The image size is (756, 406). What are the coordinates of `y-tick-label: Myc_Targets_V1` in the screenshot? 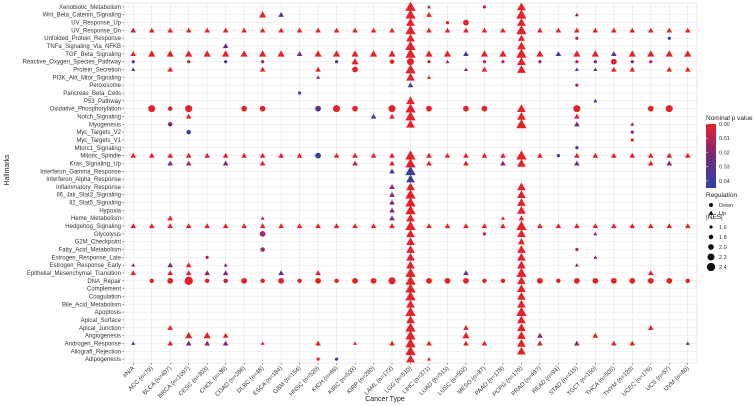 It's located at (98, 141).